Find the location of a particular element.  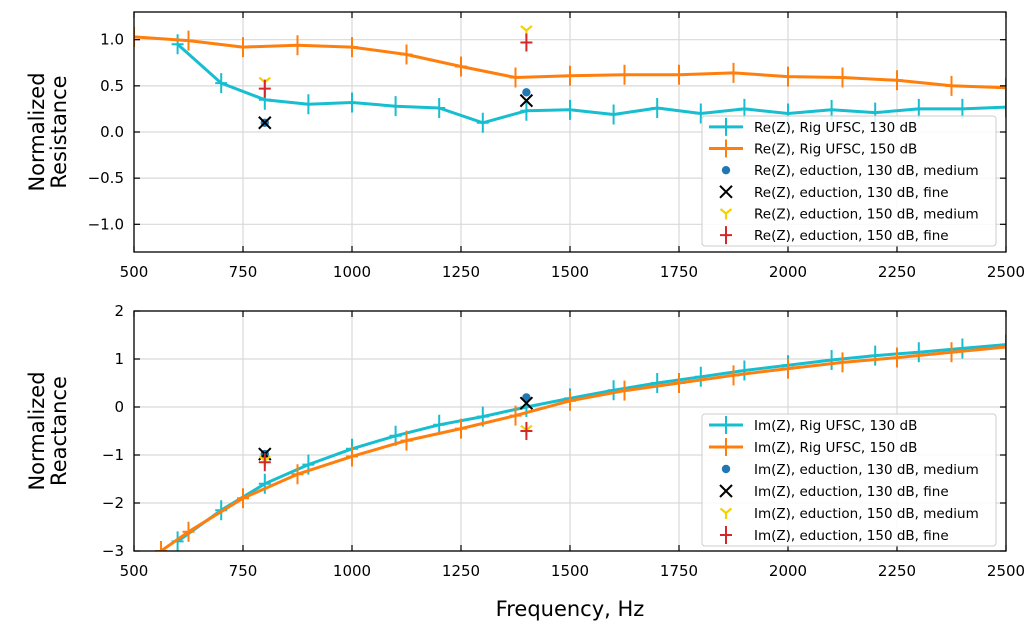

legend-entry: Im(Z), eduction, 150 dB, medium is located at coordinates (849, 514).